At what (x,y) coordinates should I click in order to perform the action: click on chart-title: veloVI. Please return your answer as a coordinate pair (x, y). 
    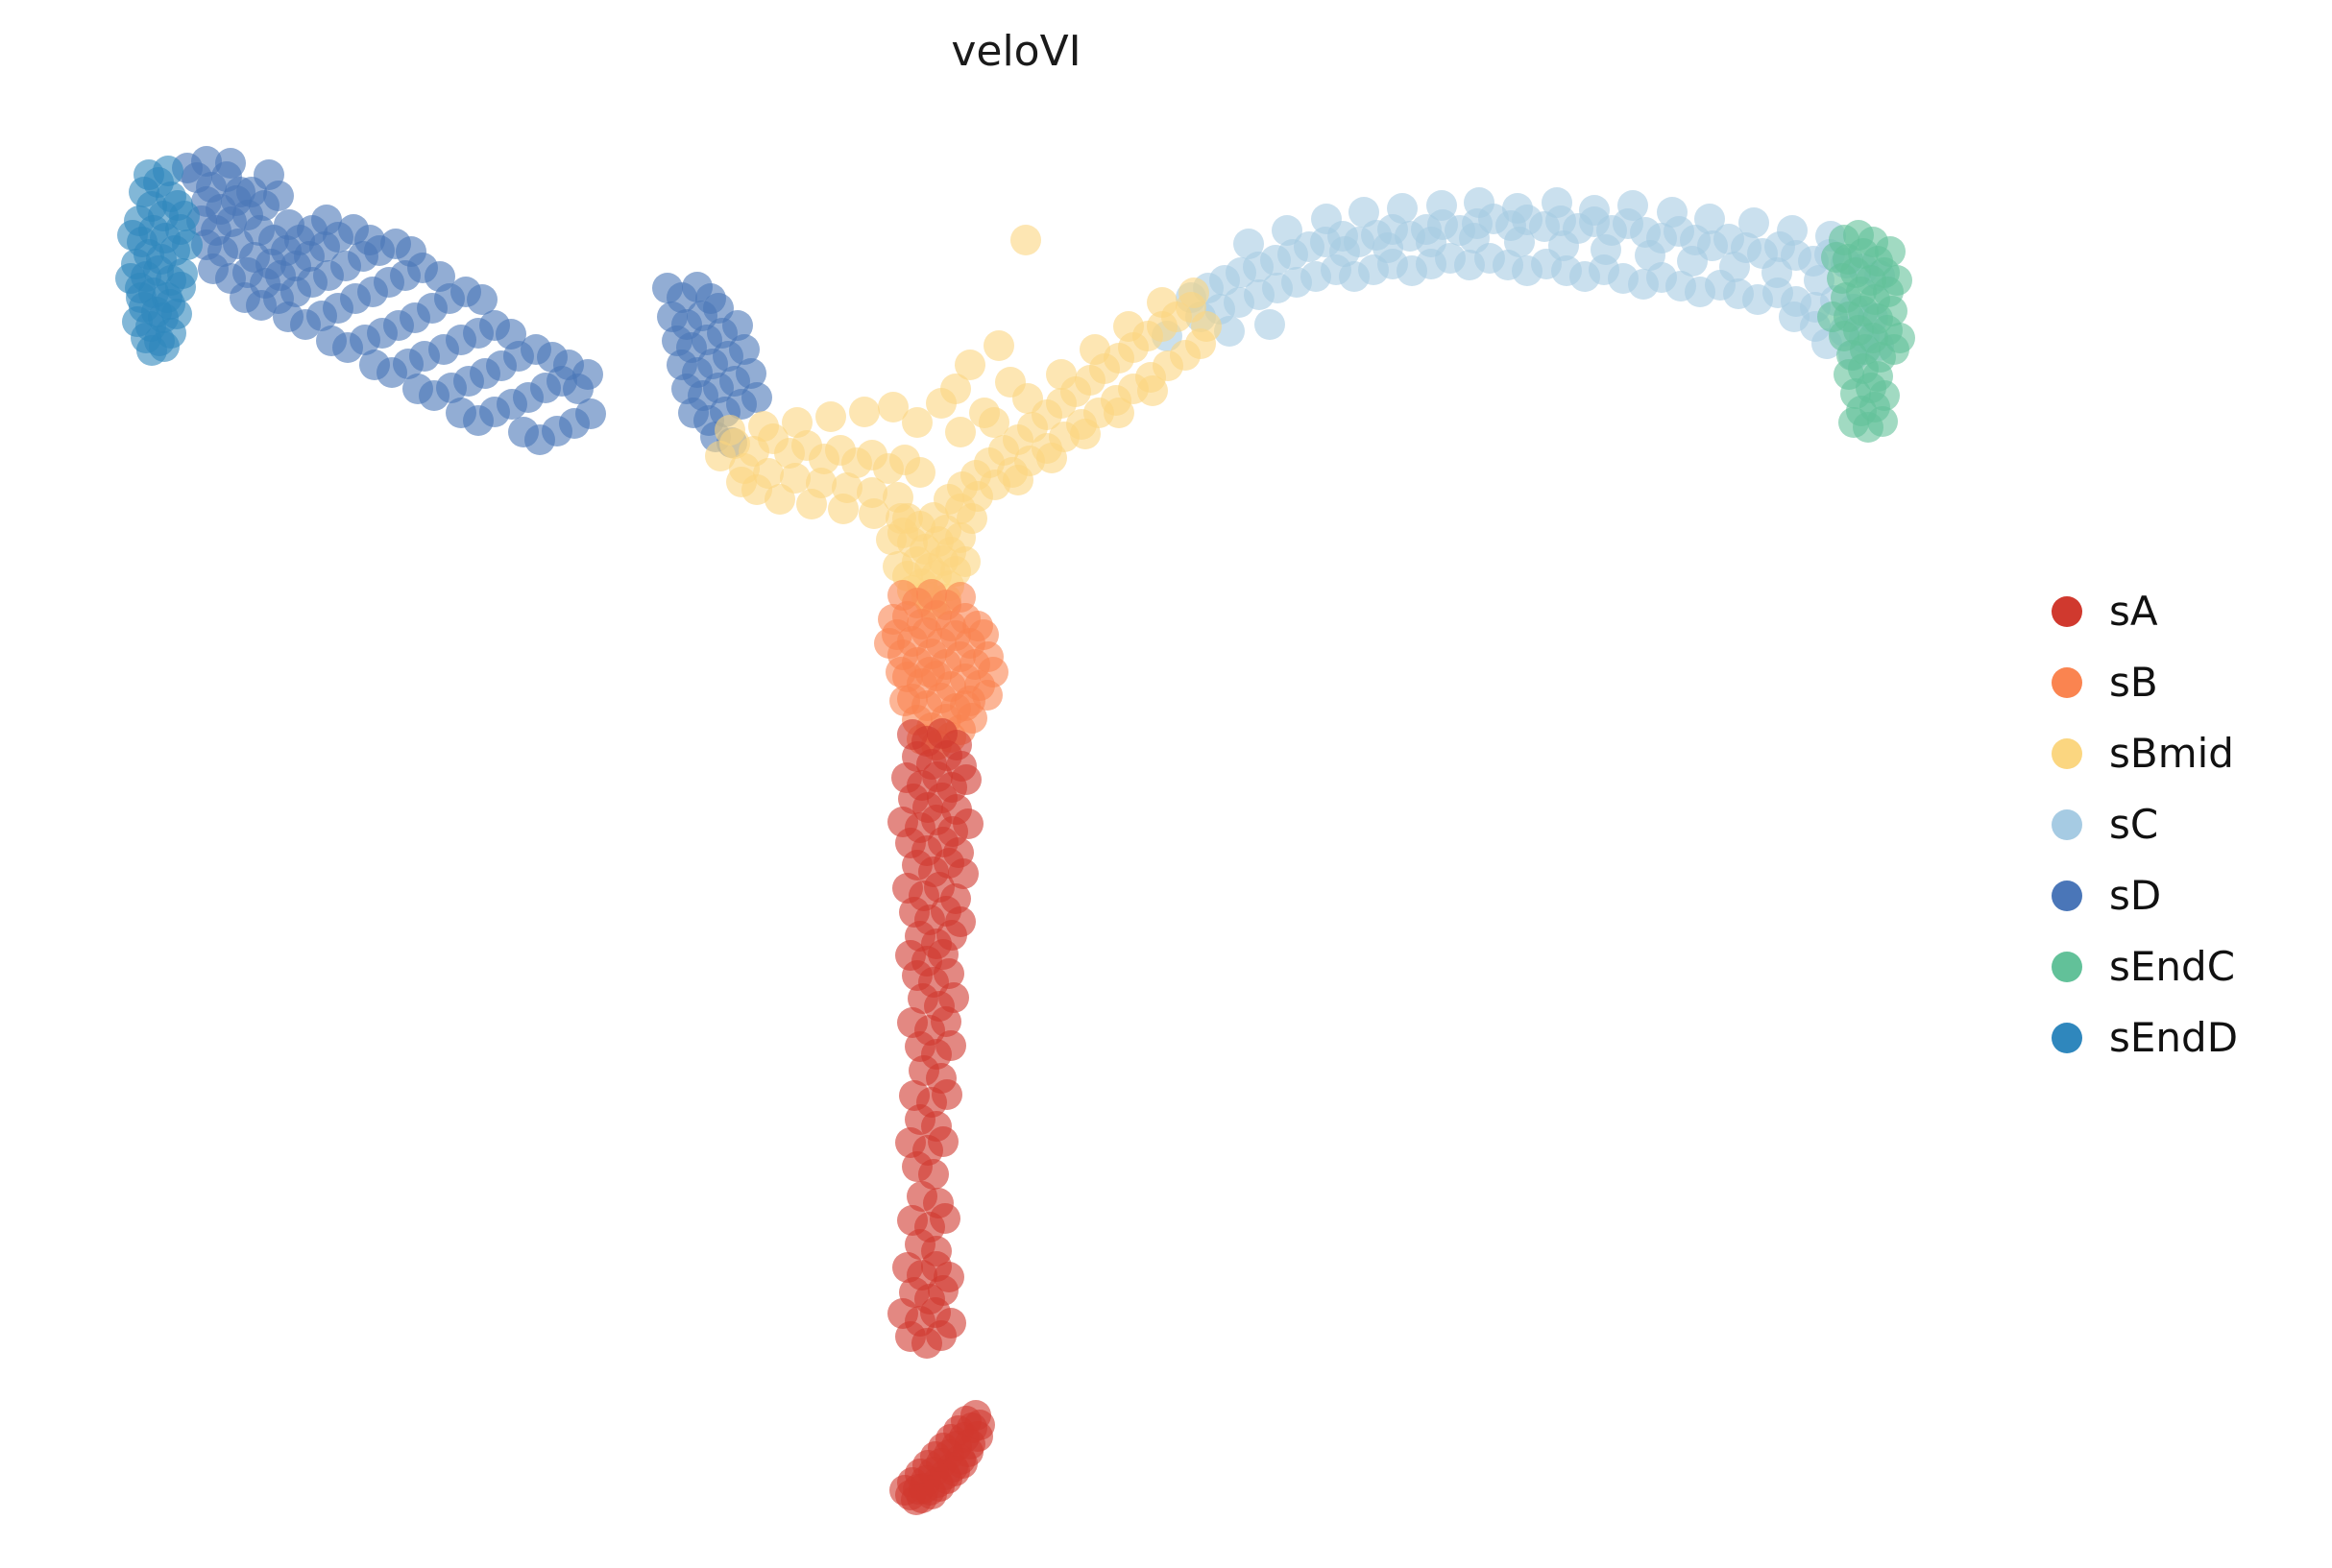
    Looking at the image, I should click on (1016, 51).